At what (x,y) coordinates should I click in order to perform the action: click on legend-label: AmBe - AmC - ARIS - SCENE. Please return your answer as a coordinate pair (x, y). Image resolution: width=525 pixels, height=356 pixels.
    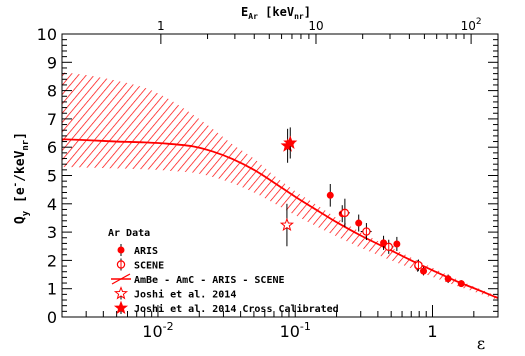
    Looking at the image, I should click on (209, 280).